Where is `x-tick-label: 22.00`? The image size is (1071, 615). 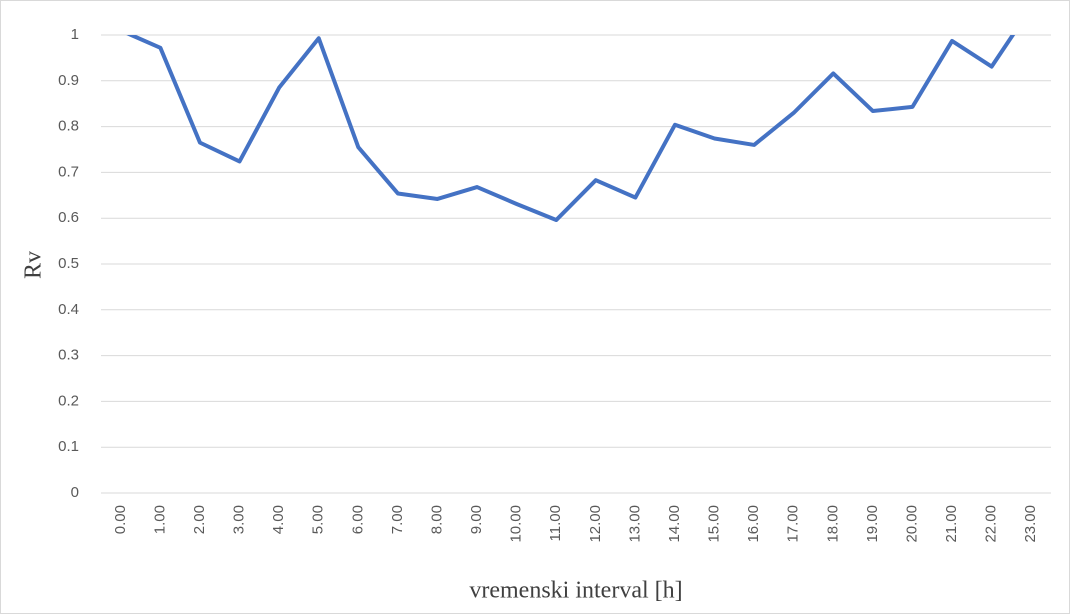
x-tick-label: 22.00 is located at coordinates (991, 524).